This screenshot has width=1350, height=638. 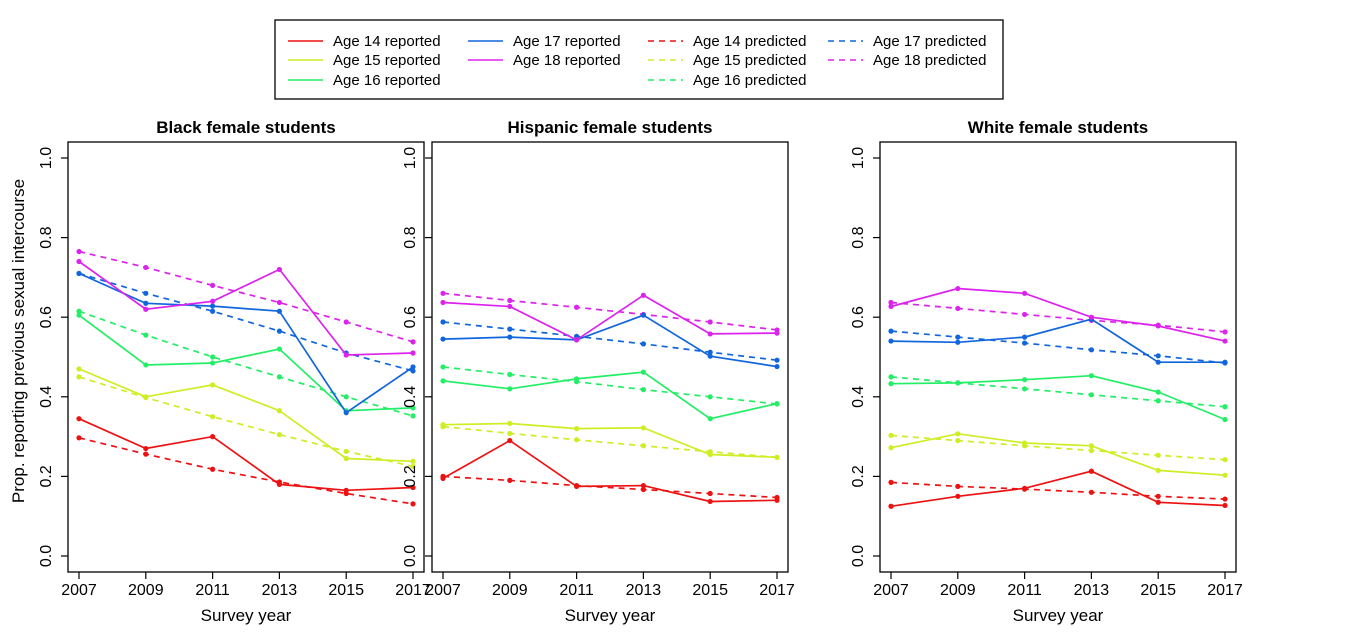 I want to click on panel-title: White female students, so click(x=1058, y=127).